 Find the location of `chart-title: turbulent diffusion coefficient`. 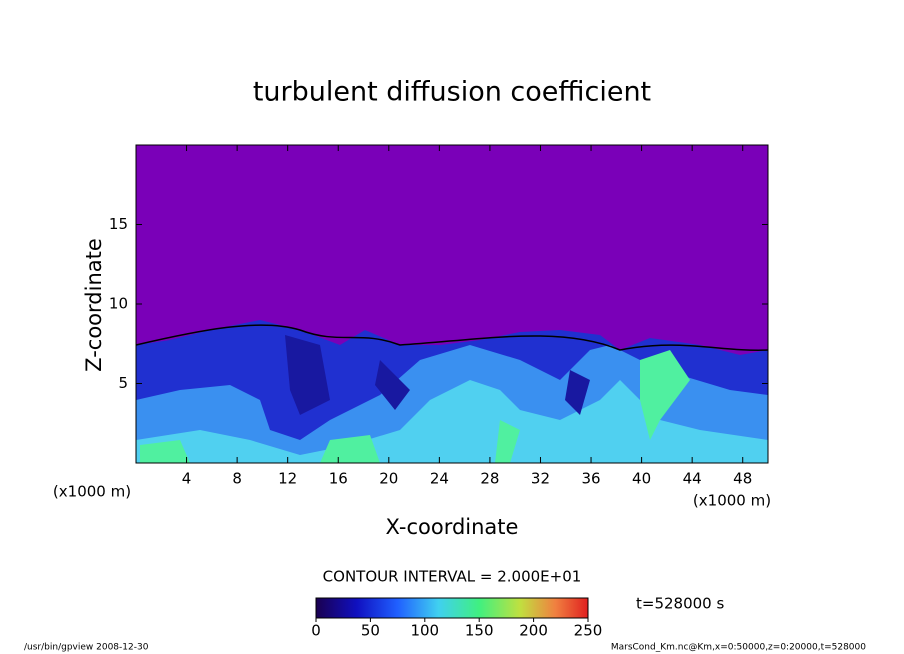

chart-title: turbulent diffusion coefficient is located at coordinates (452, 92).